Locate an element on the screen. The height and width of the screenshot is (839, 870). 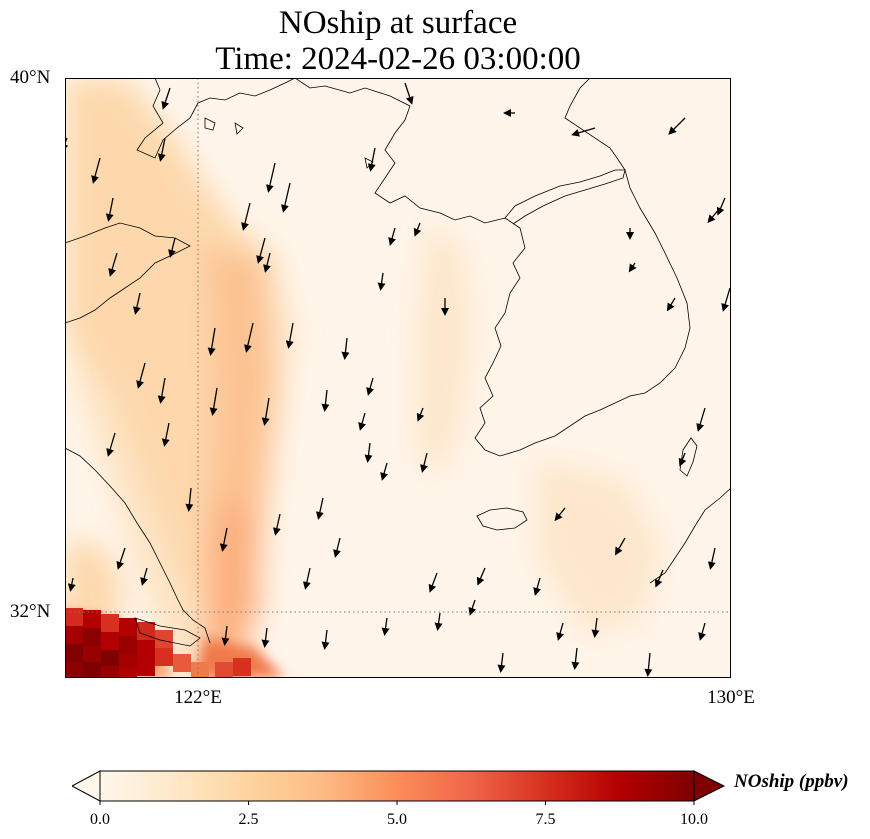
lon-label-122e: 122°E is located at coordinates (198, 697).